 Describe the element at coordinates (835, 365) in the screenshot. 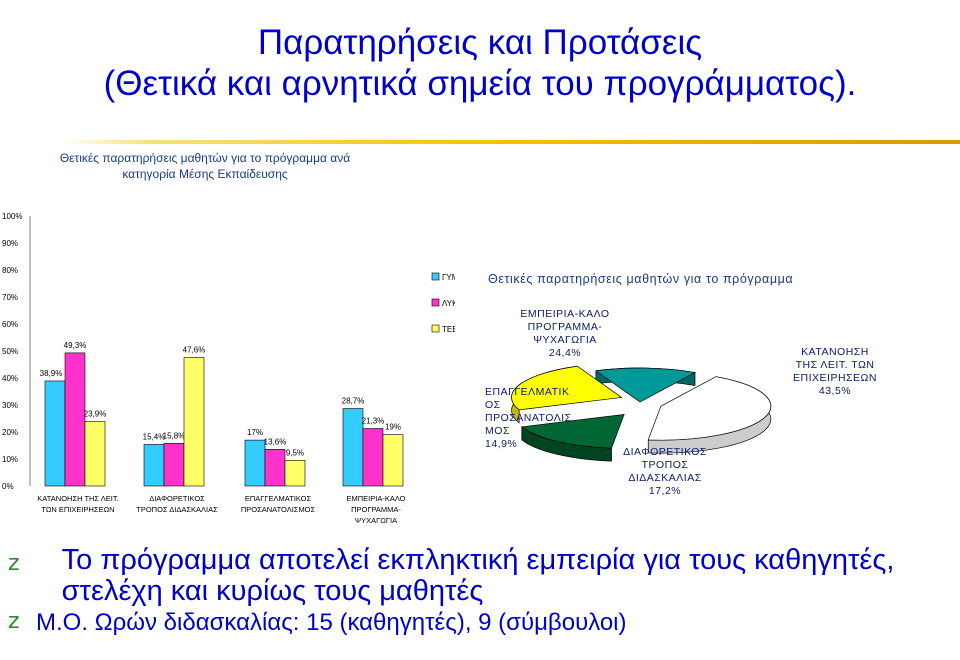

I see `pie-slice-label: ΤΗΣ ΛΕΙΤ. ΤΩΝ` at that location.